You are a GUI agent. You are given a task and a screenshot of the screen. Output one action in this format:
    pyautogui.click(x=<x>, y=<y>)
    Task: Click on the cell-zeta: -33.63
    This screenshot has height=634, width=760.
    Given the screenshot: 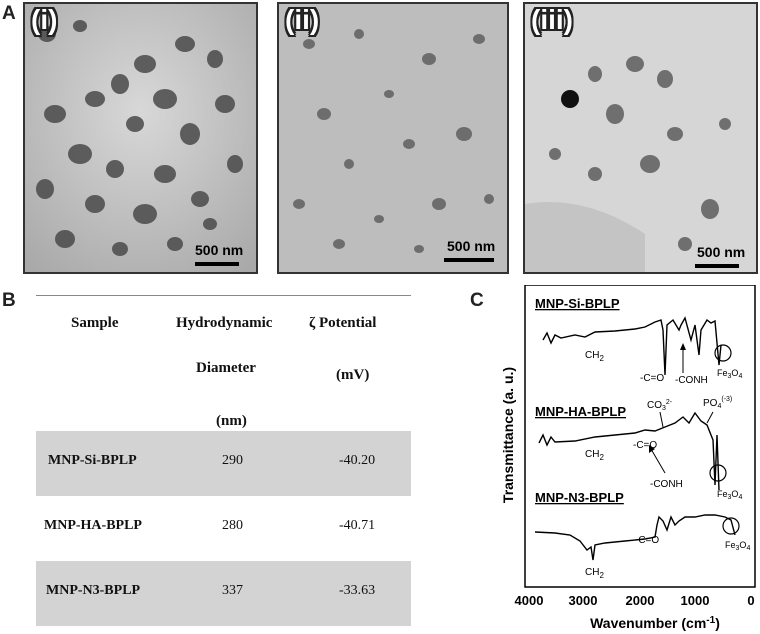 What is the action you would take?
    pyautogui.click(x=357, y=590)
    